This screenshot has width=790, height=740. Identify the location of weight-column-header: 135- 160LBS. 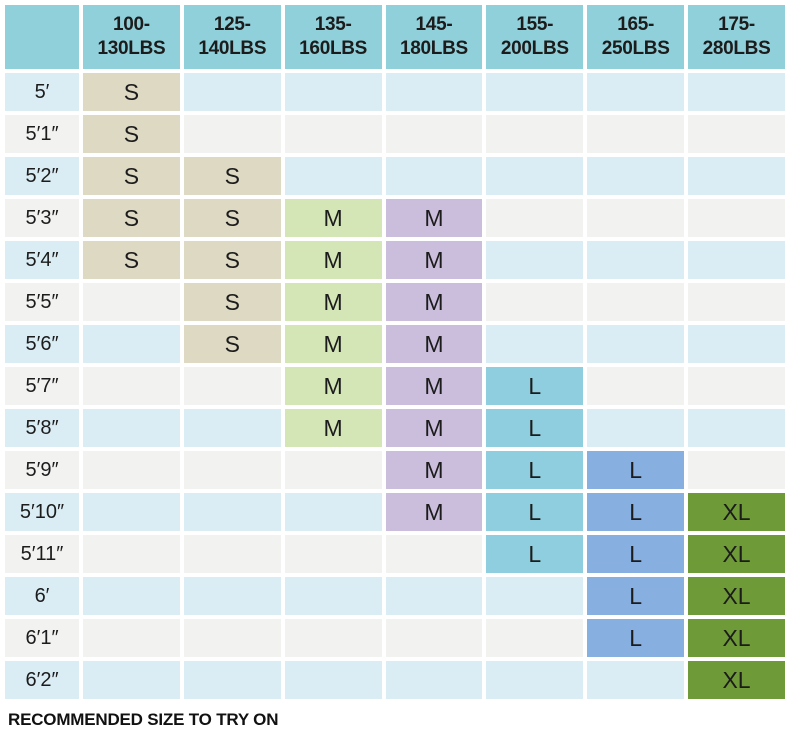
(333, 37).